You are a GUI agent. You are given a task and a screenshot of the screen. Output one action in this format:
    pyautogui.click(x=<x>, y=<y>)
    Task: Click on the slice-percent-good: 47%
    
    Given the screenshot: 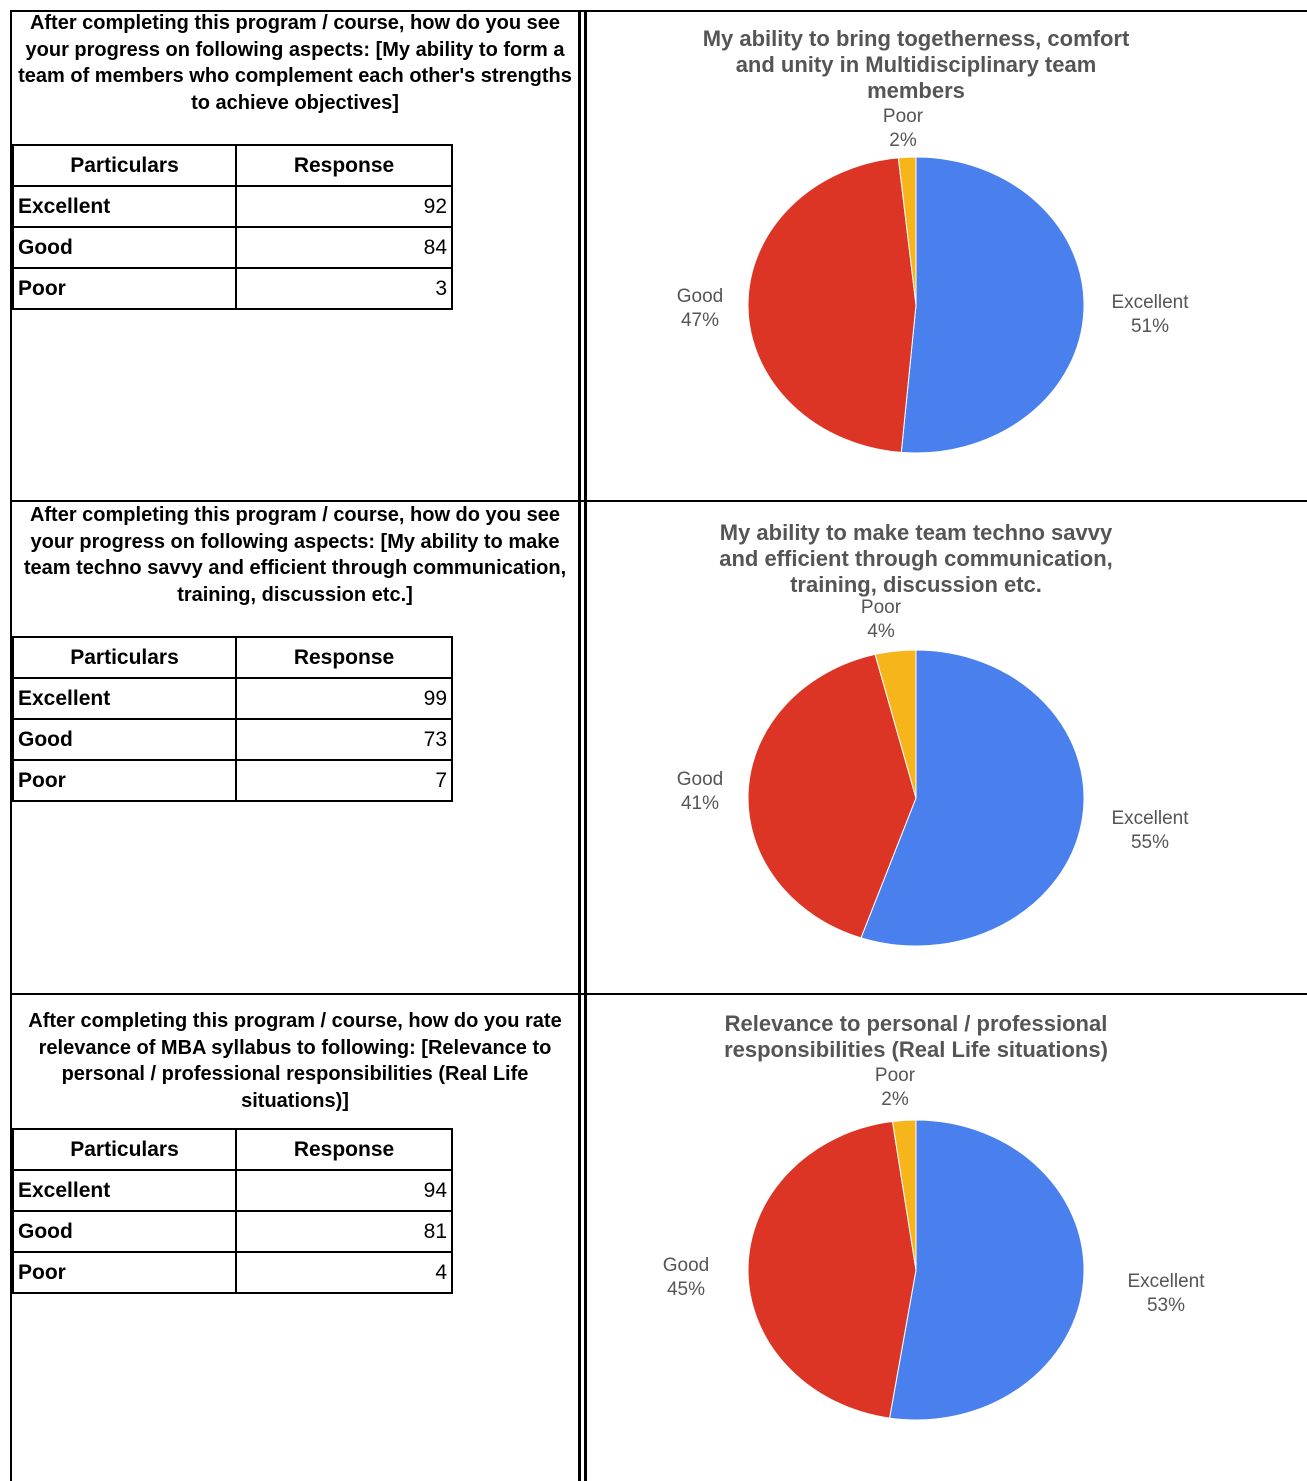 What is the action you would take?
    pyautogui.click(x=700, y=320)
    